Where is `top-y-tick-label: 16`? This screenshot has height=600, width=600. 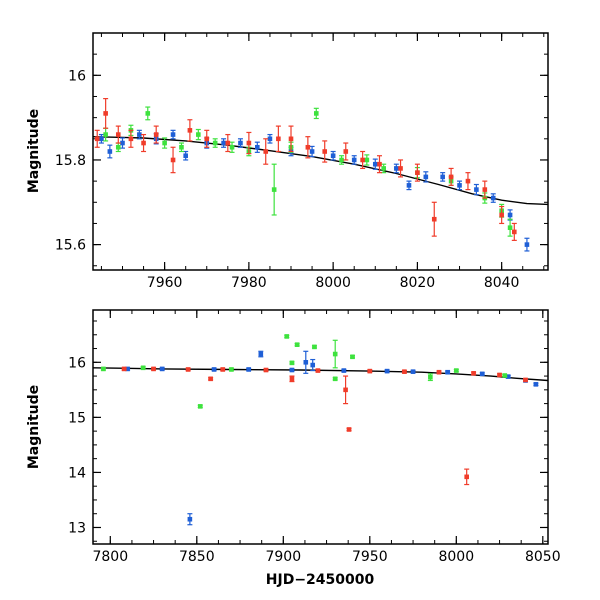 top-y-tick-label: 16 is located at coordinates (77, 76).